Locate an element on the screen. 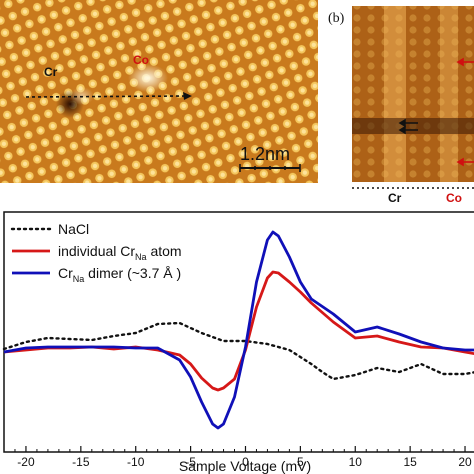 This screenshot has width=474, height=474. label-co-a: Co is located at coordinates (141, 60).